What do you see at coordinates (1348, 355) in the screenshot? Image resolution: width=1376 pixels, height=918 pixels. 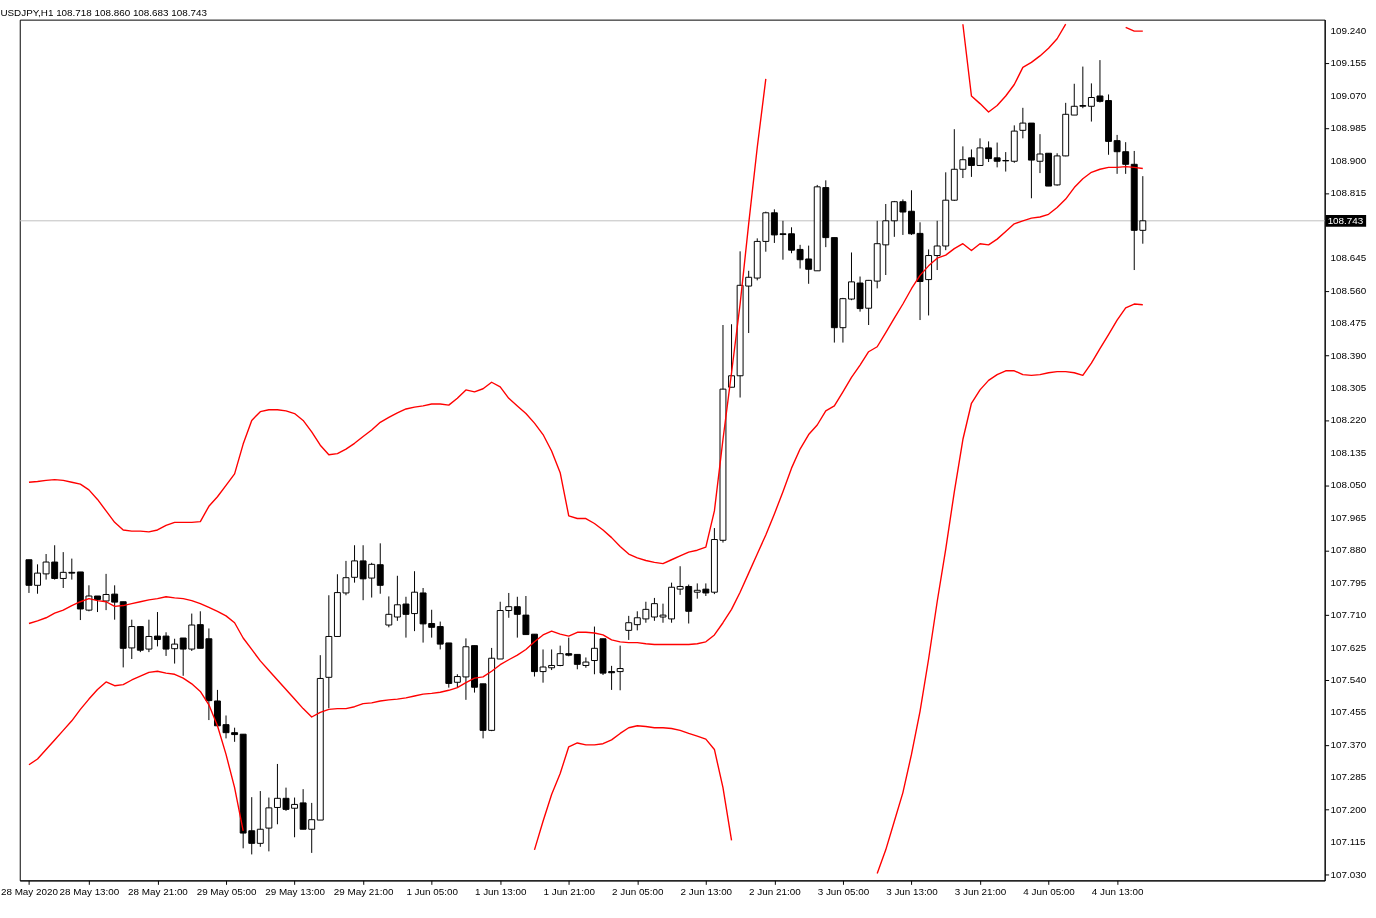 I see `y-tick-label: 108.390` at bounding box center [1348, 355].